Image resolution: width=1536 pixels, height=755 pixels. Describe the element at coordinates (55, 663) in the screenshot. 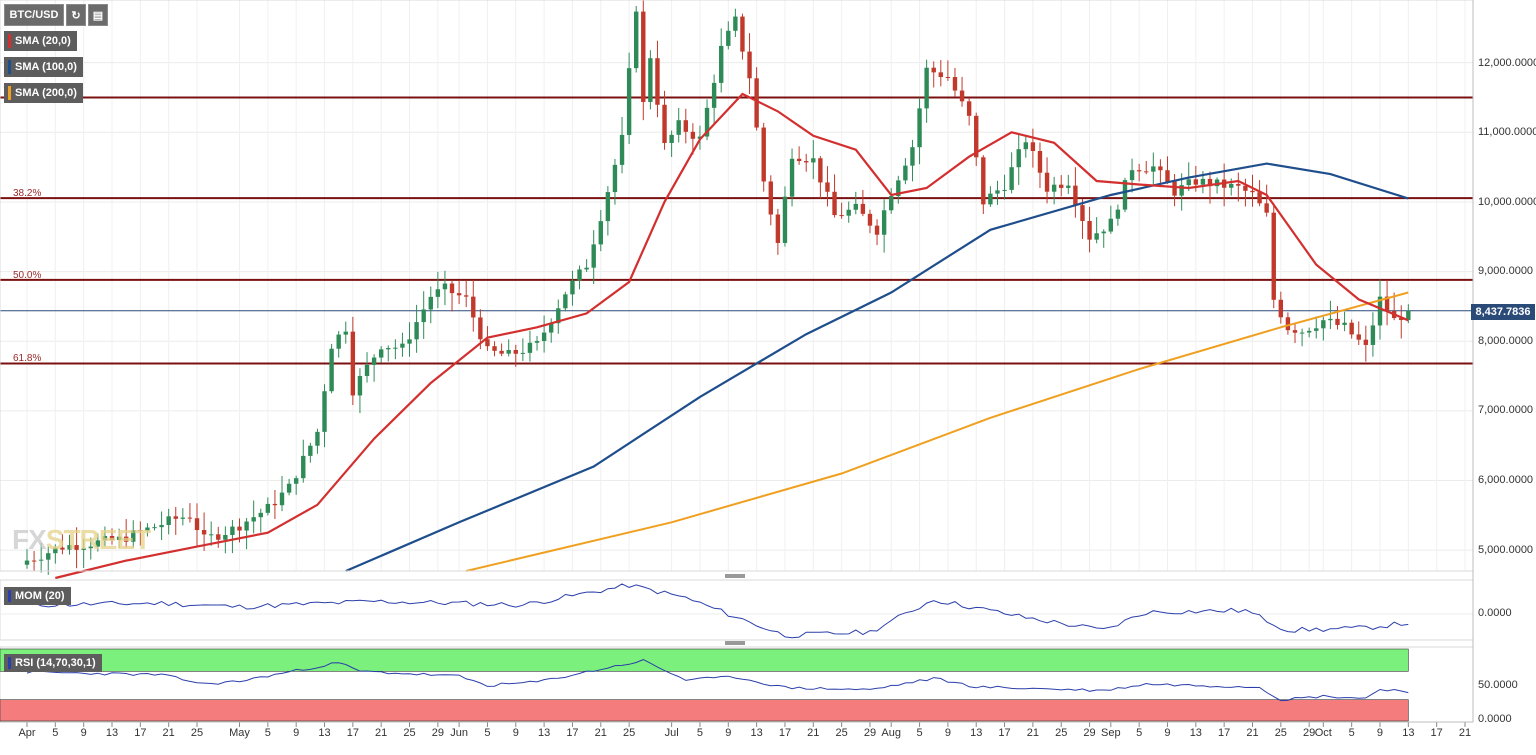

I see `rsi-label: RSI (14,70,30,1)` at that location.